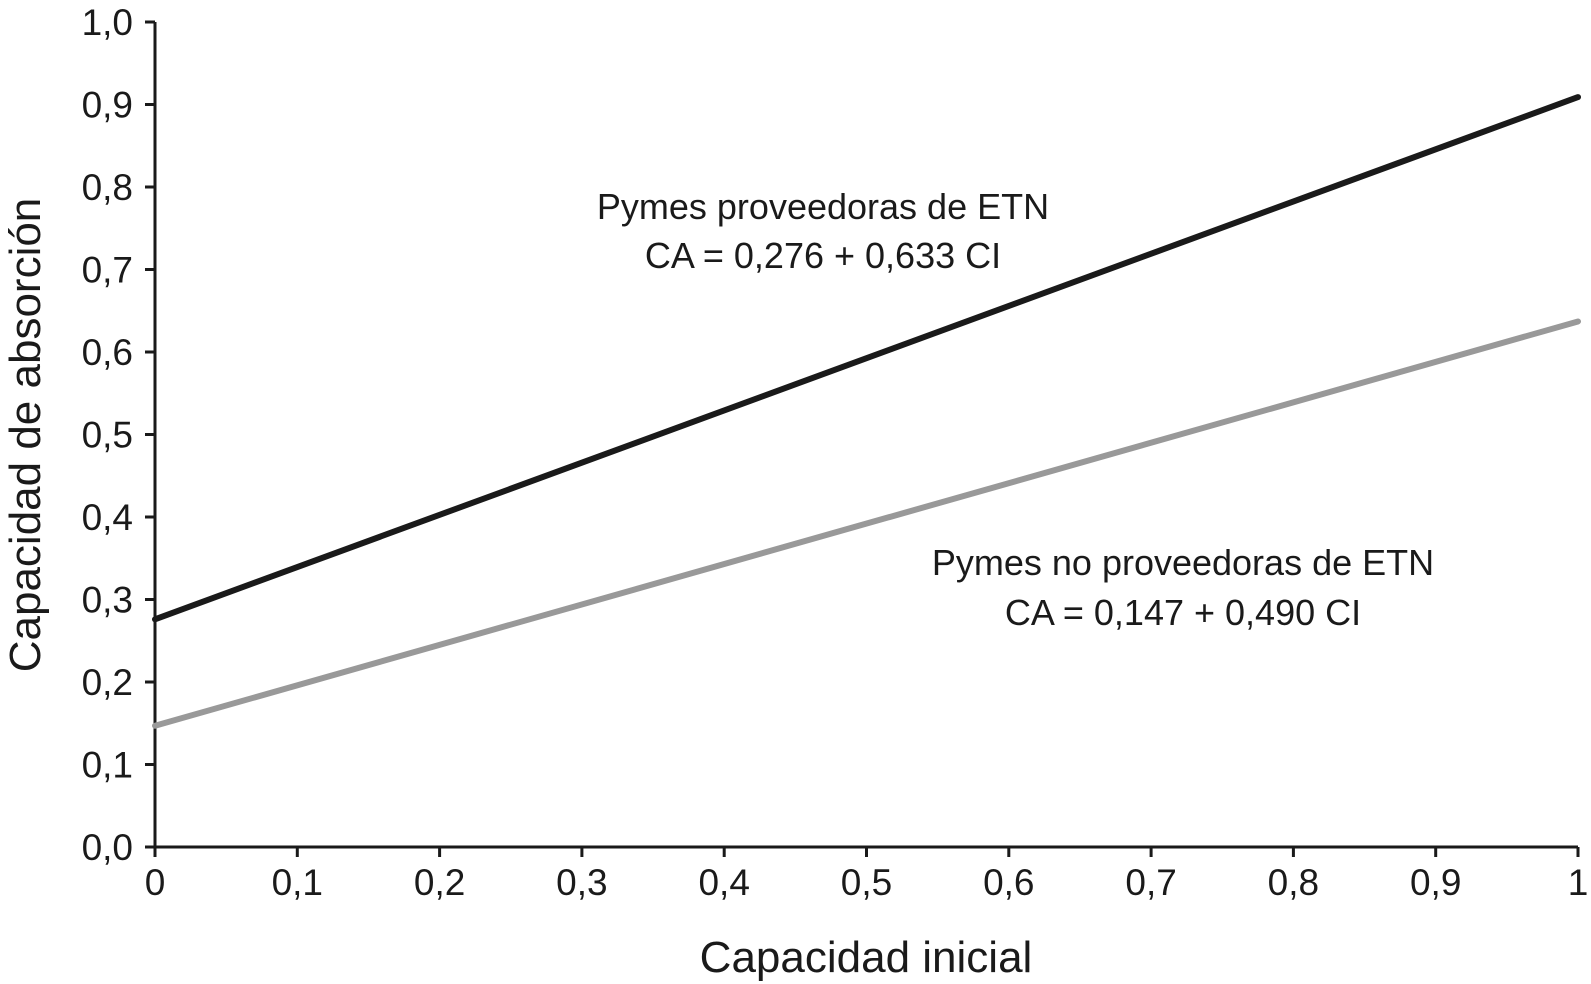 Image resolution: width=1591 pixels, height=984 pixels. What do you see at coordinates (1183, 612) in the screenshot?
I see `annotation-non-suppliers-equation: CA = 0,147 + 0,490 CI` at bounding box center [1183, 612].